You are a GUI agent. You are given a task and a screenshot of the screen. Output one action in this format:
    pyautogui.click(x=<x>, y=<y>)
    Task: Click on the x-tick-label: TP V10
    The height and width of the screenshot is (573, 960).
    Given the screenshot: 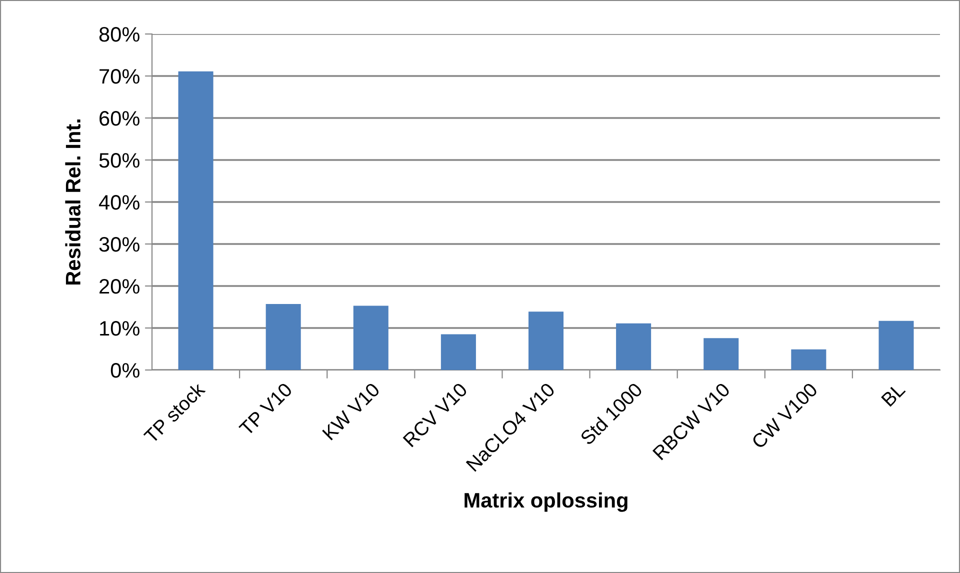 What is the action you would take?
    pyautogui.click(x=265, y=409)
    